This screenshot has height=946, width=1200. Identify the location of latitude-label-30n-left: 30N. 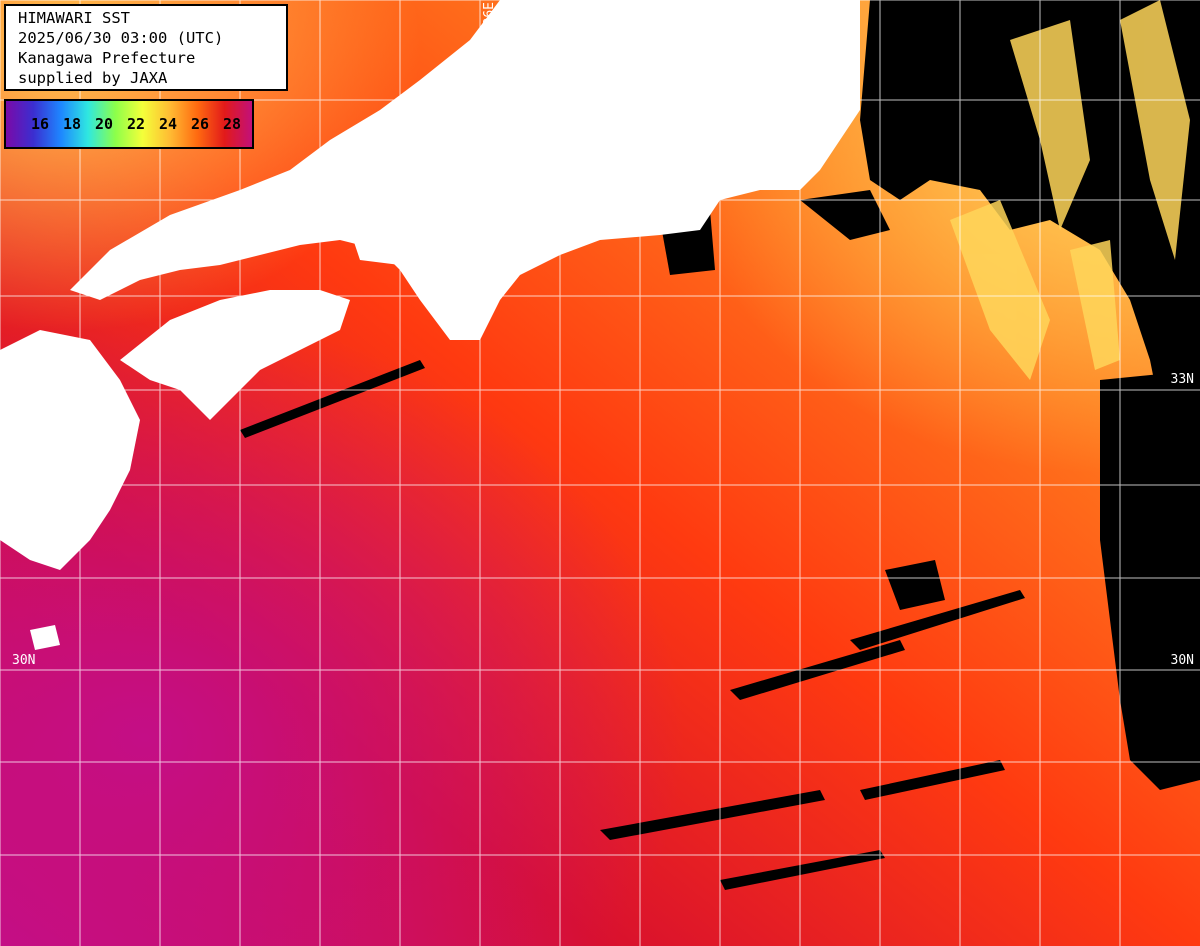
(24, 660).